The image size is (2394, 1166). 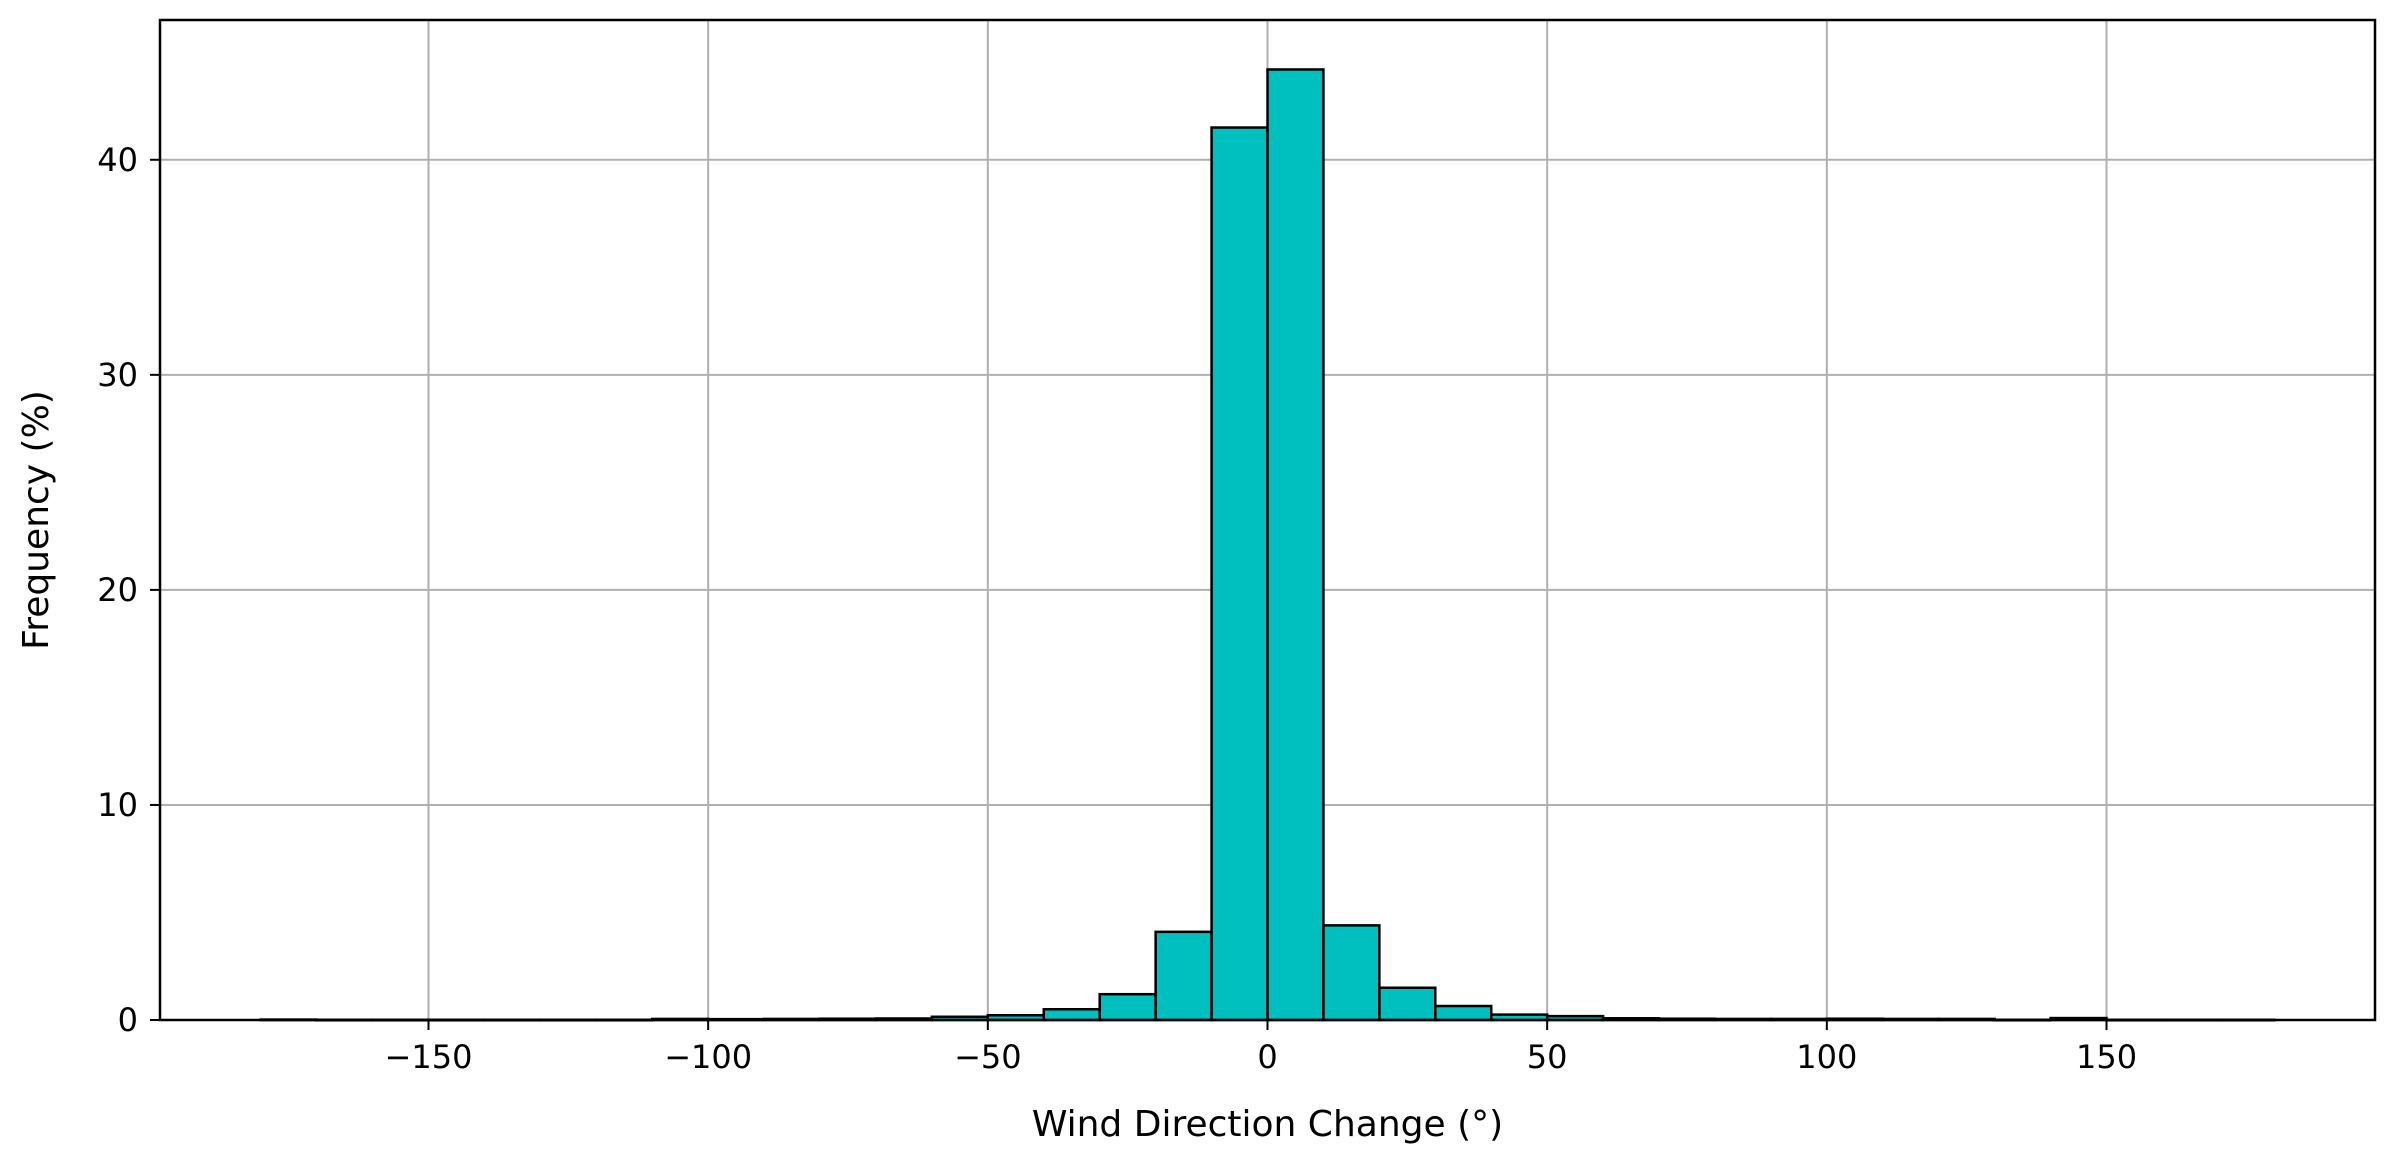 What do you see at coordinates (1267, 1124) in the screenshot?
I see `x-axis-label: Wind Direction Change (°)` at bounding box center [1267, 1124].